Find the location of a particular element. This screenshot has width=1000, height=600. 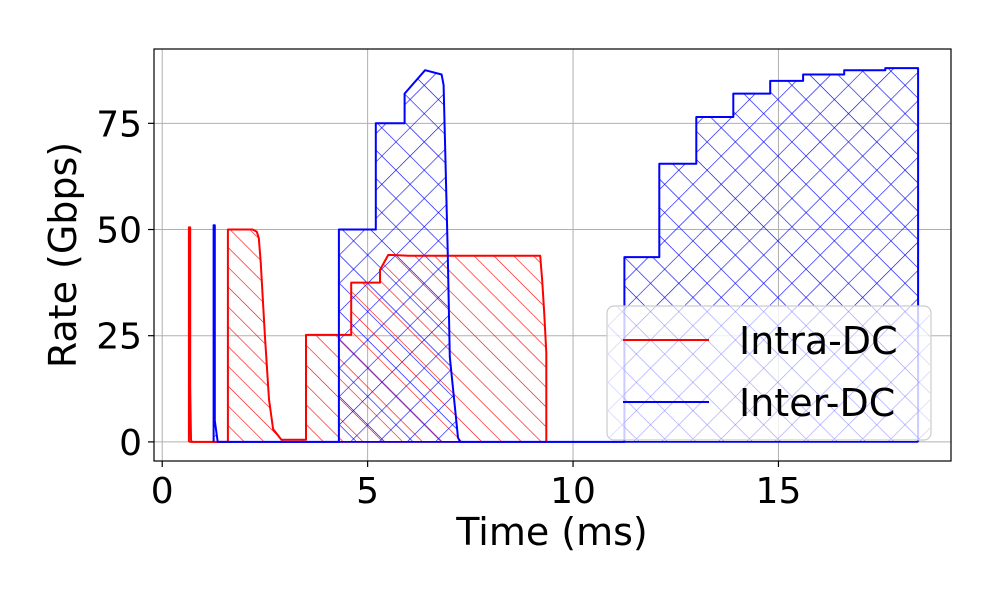

y-tick: 75 is located at coordinates (125, 124).